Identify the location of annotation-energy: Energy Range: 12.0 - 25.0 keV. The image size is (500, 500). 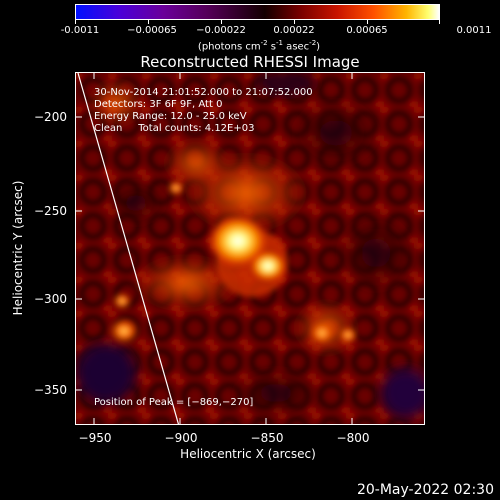
(170, 116).